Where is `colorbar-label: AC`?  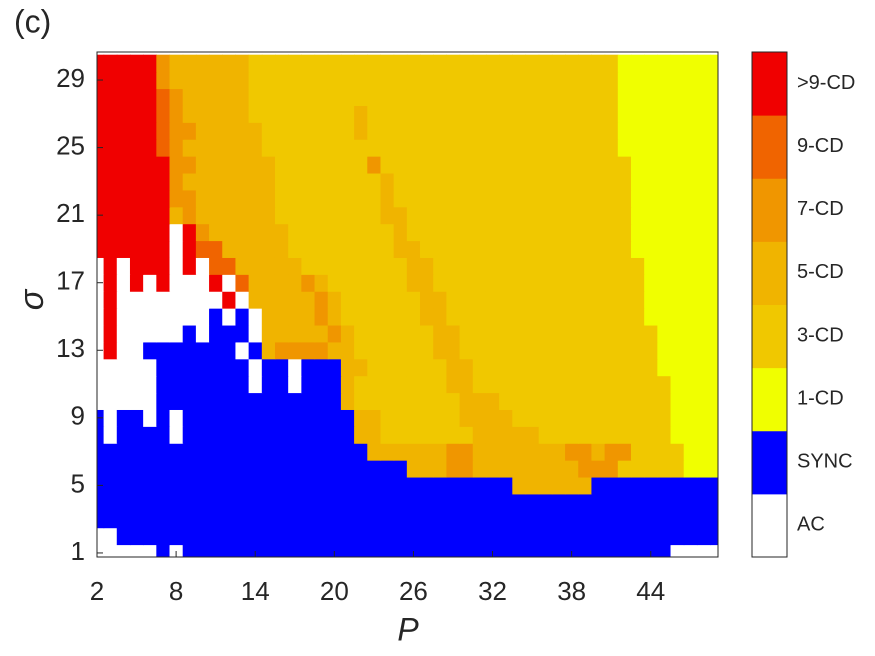
colorbar-label: AC is located at coordinates (811, 525).